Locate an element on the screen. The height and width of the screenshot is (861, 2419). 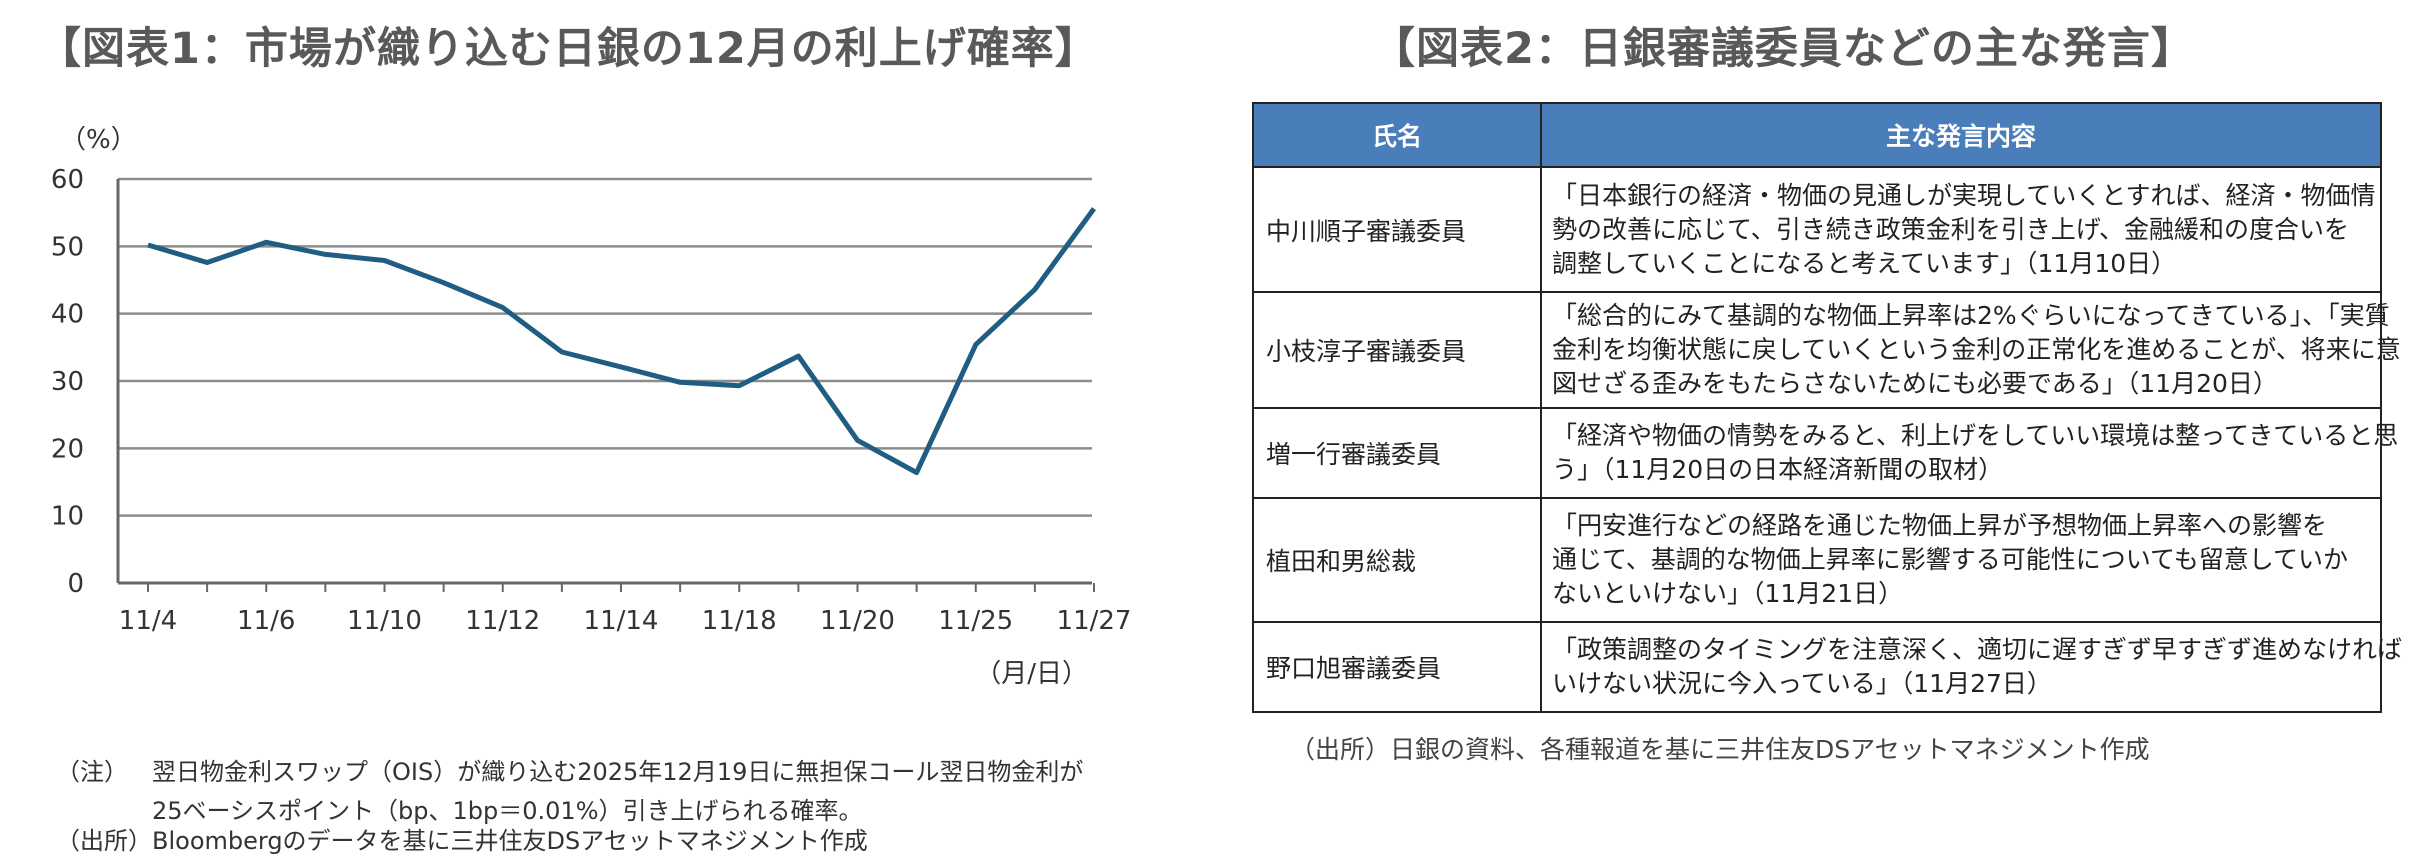
y-tick-label: 60 is located at coordinates (67, 180).